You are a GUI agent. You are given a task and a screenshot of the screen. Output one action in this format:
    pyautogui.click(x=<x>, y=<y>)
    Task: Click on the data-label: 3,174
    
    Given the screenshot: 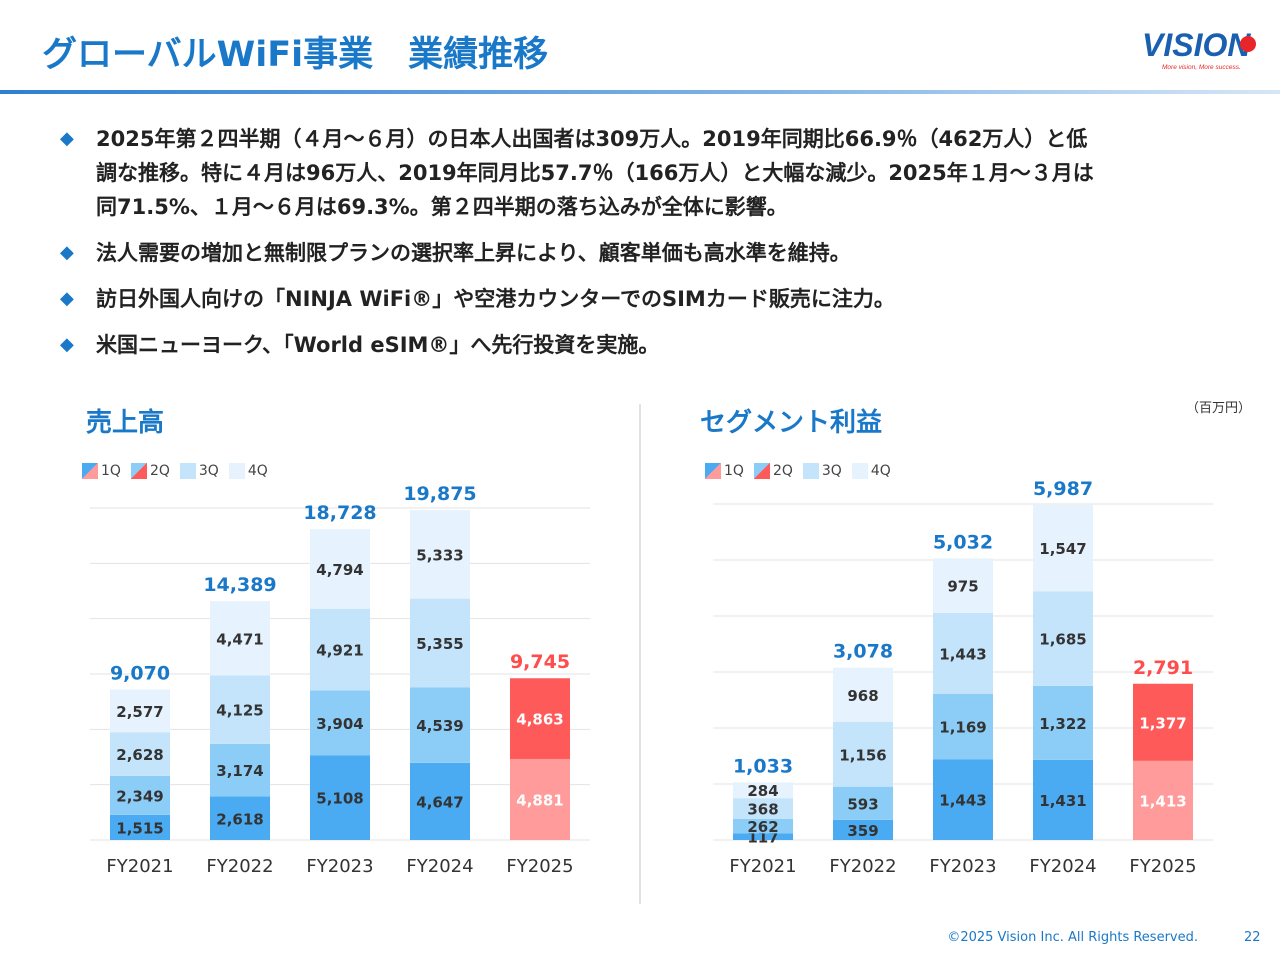 What is the action you would take?
    pyautogui.click(x=239, y=771)
    